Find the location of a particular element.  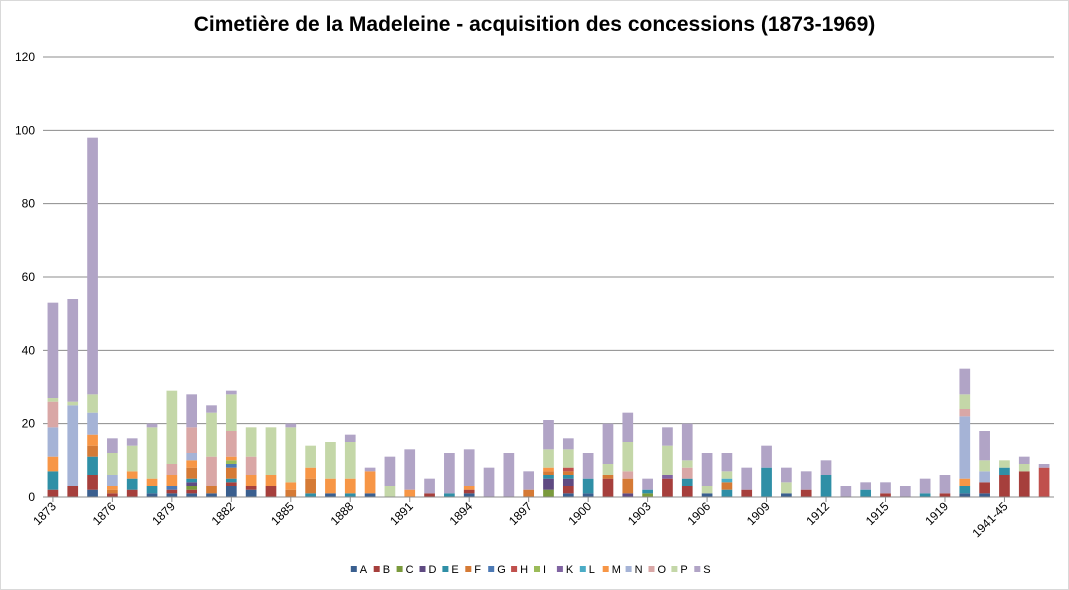

legend-swatch-G is located at coordinates (491, 569).